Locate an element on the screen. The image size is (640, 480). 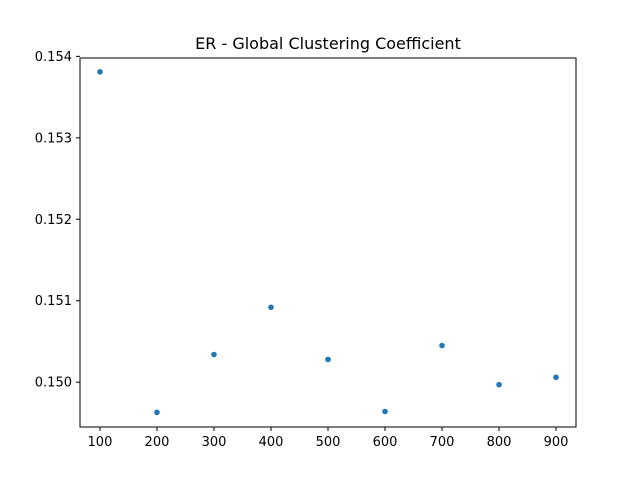
y-tick-label: 0.152 is located at coordinates (53, 220).